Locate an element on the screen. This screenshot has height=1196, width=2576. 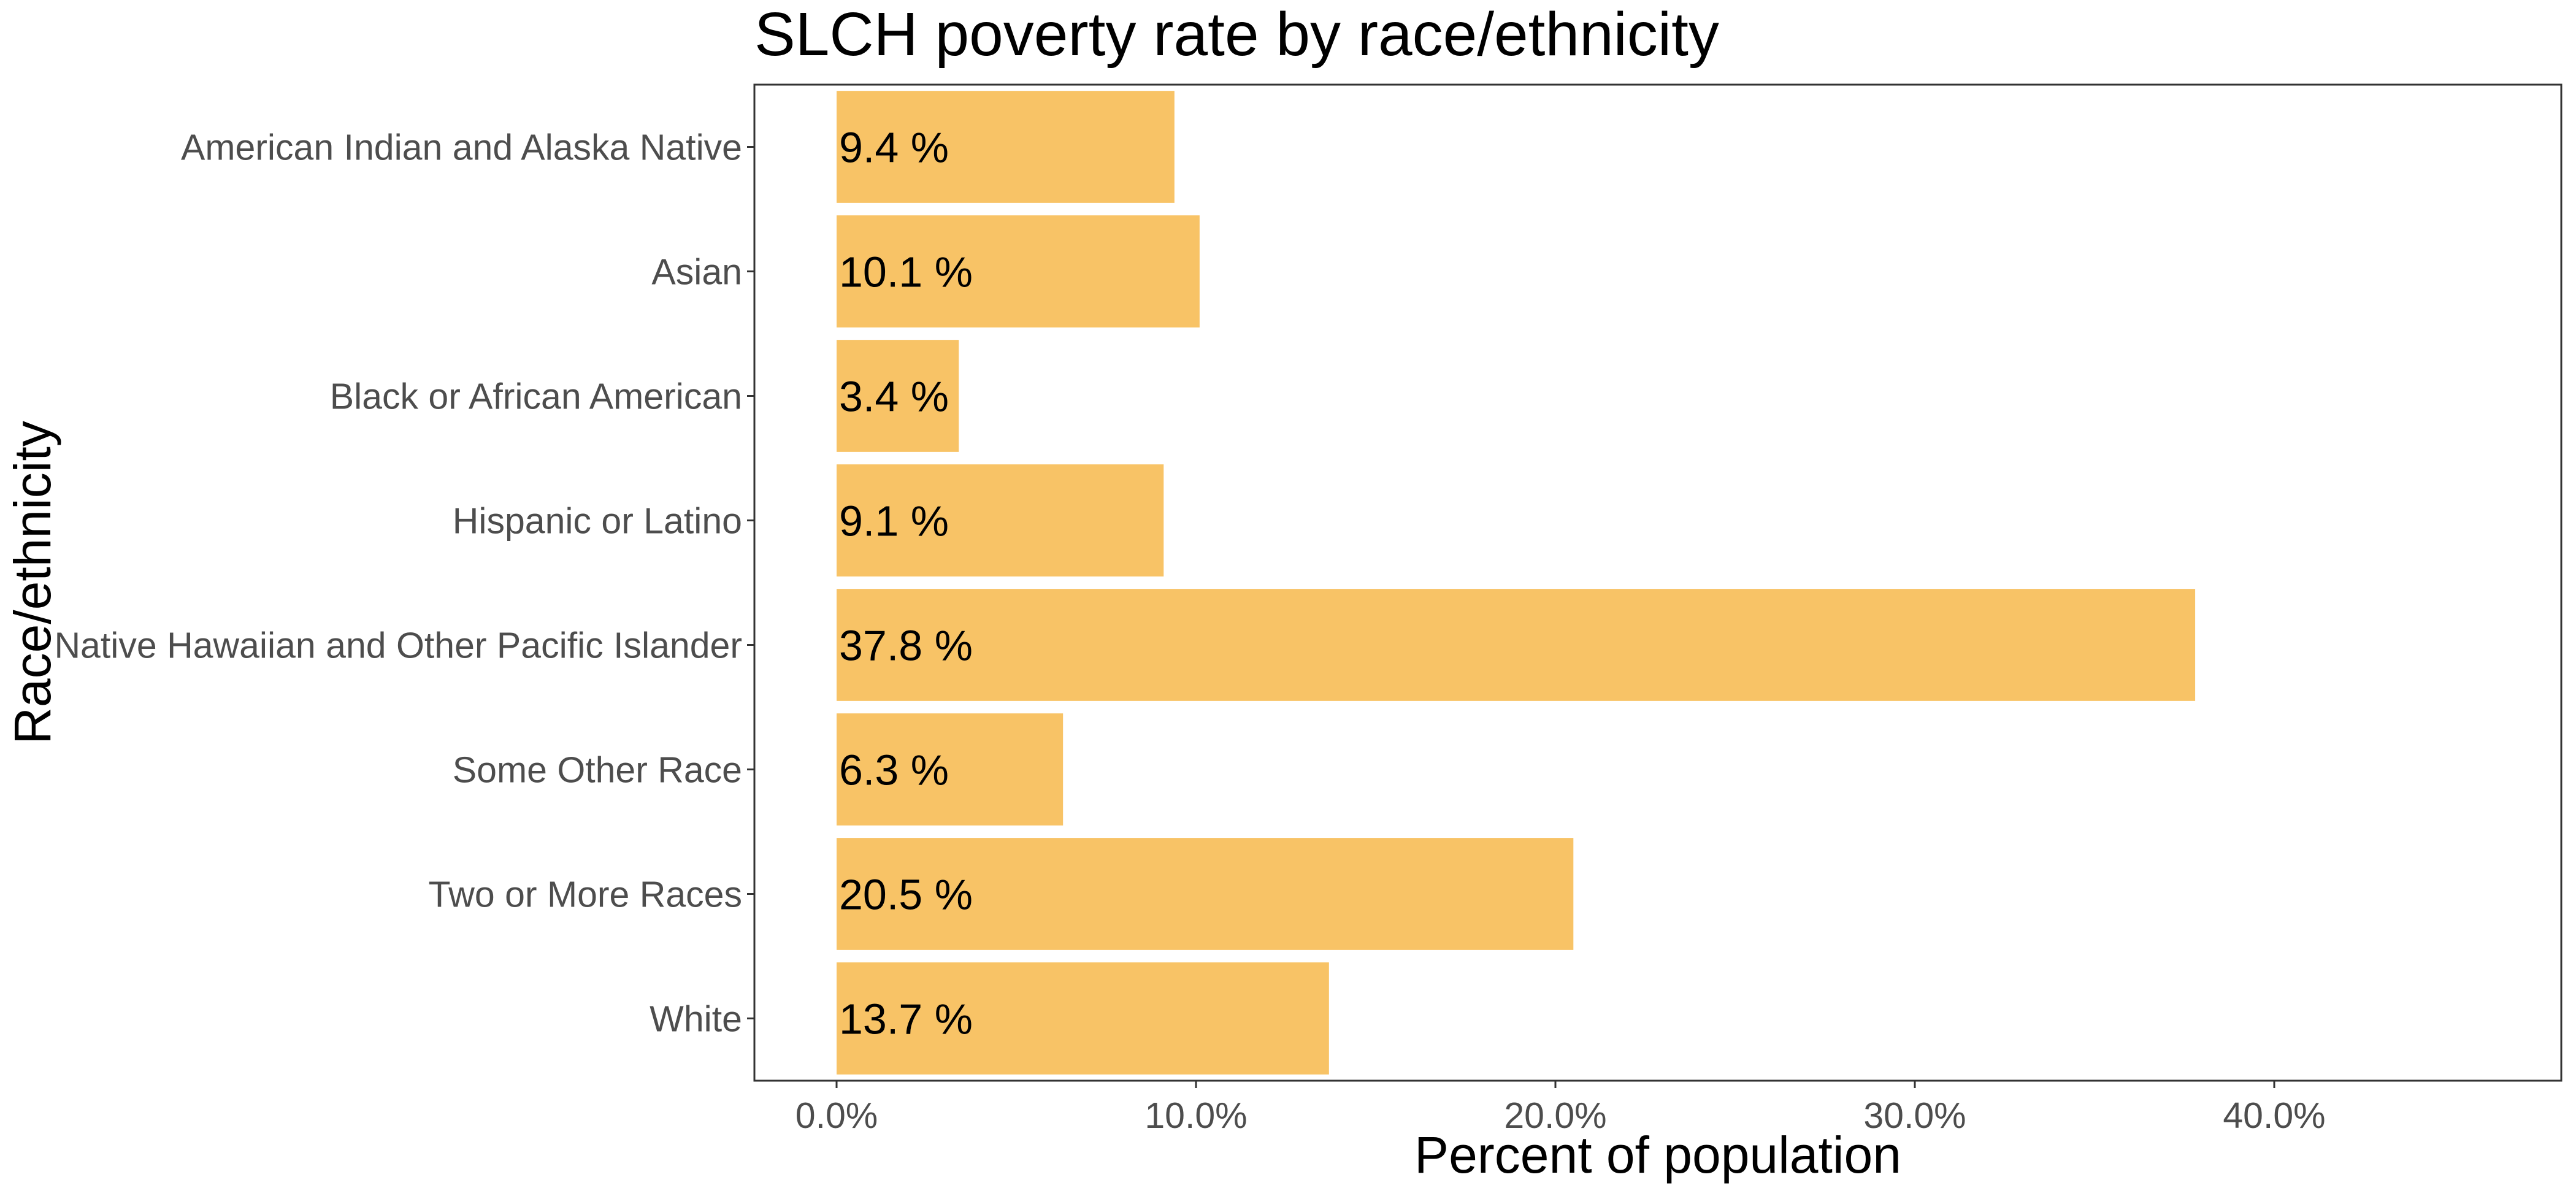
bar-native-hawaiian-and-other-pacific-islander is located at coordinates (1516, 645).